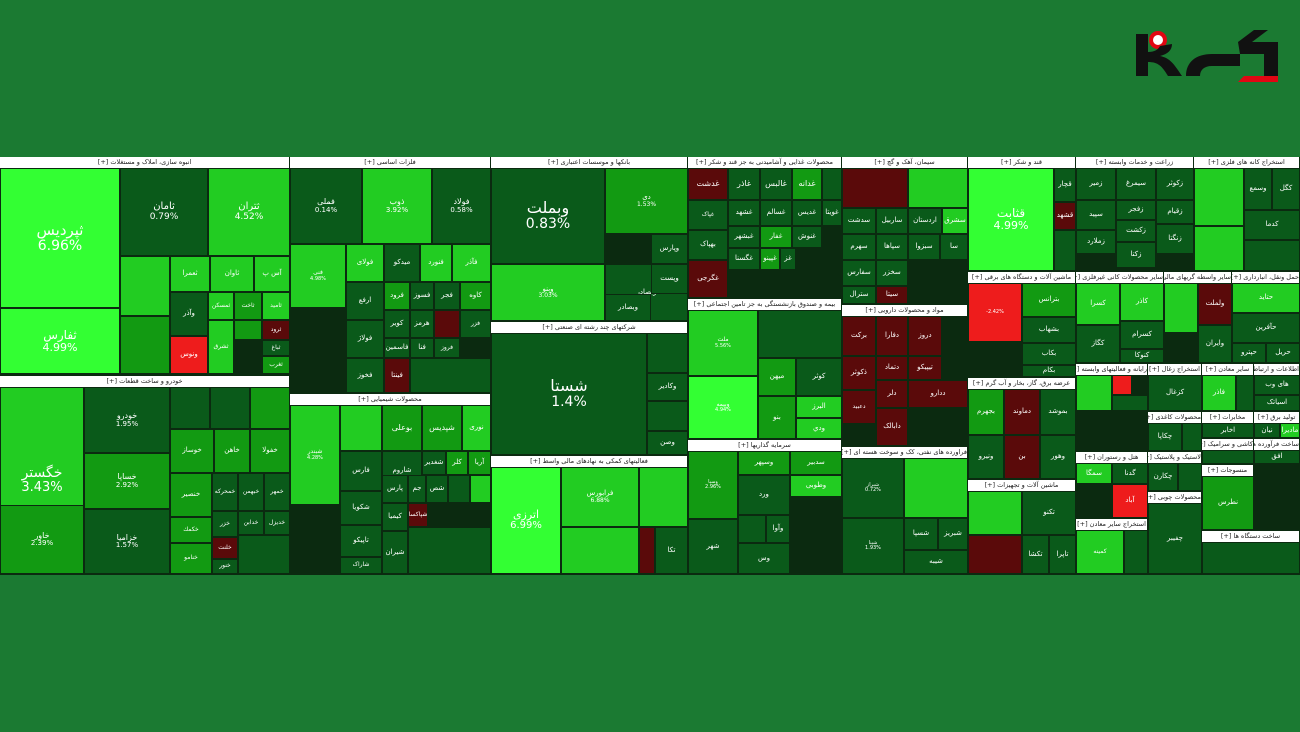  Describe the element at coordinates (671, 550) in the screenshot. I see `stock-tile: تکا` at that location.